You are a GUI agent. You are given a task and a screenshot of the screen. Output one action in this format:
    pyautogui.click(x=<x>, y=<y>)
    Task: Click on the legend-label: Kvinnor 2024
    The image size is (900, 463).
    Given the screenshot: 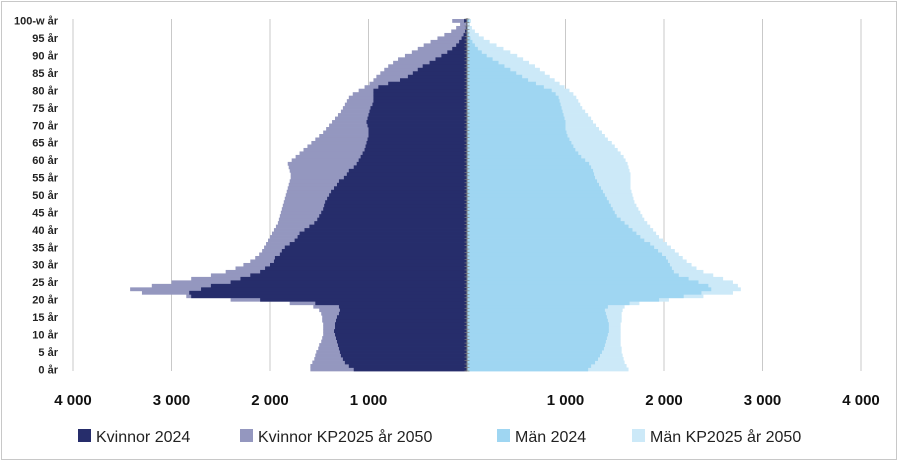 What is the action you would take?
    pyautogui.click(x=143, y=437)
    